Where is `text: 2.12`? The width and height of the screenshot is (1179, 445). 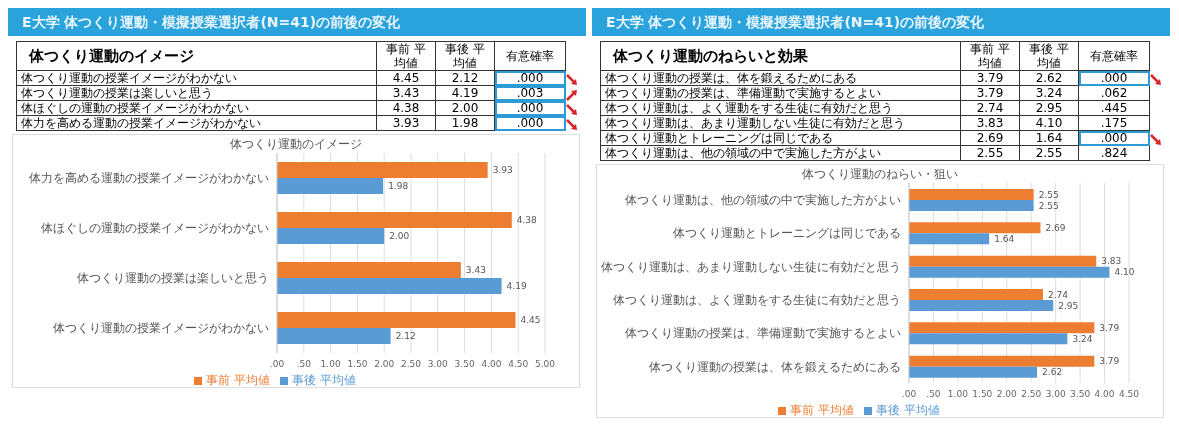 text: 2.12 is located at coordinates (465, 78).